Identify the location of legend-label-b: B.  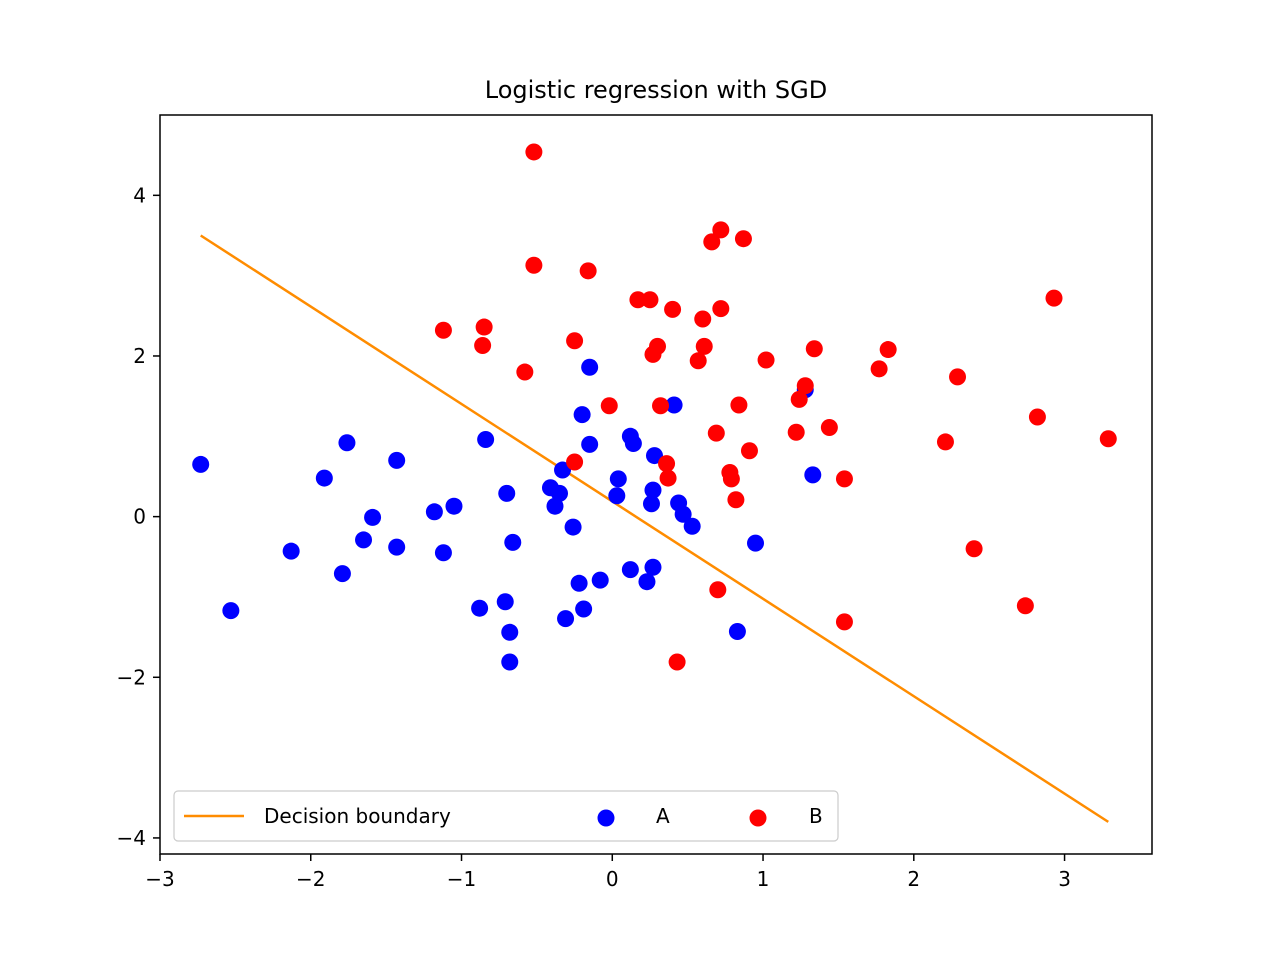
(816, 816).